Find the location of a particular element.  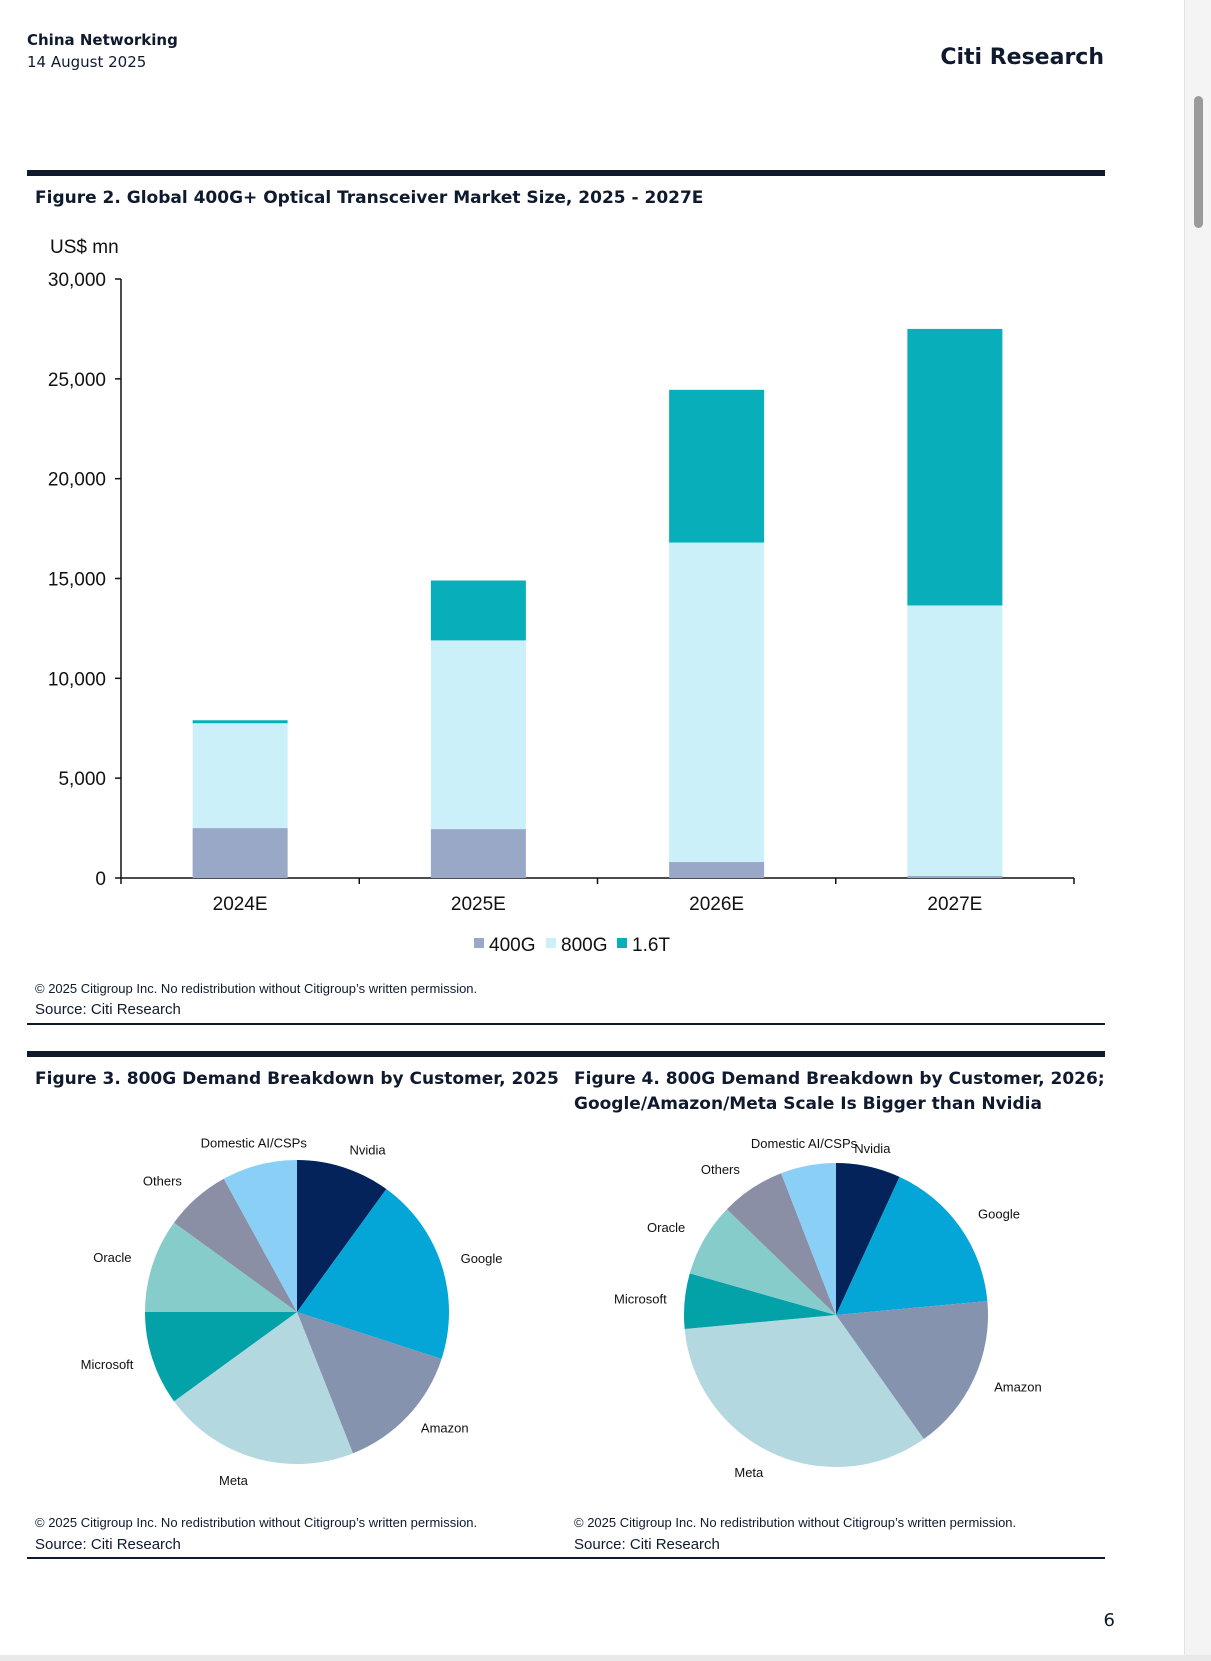

bar-segment-16T-2027E is located at coordinates (955, 467).